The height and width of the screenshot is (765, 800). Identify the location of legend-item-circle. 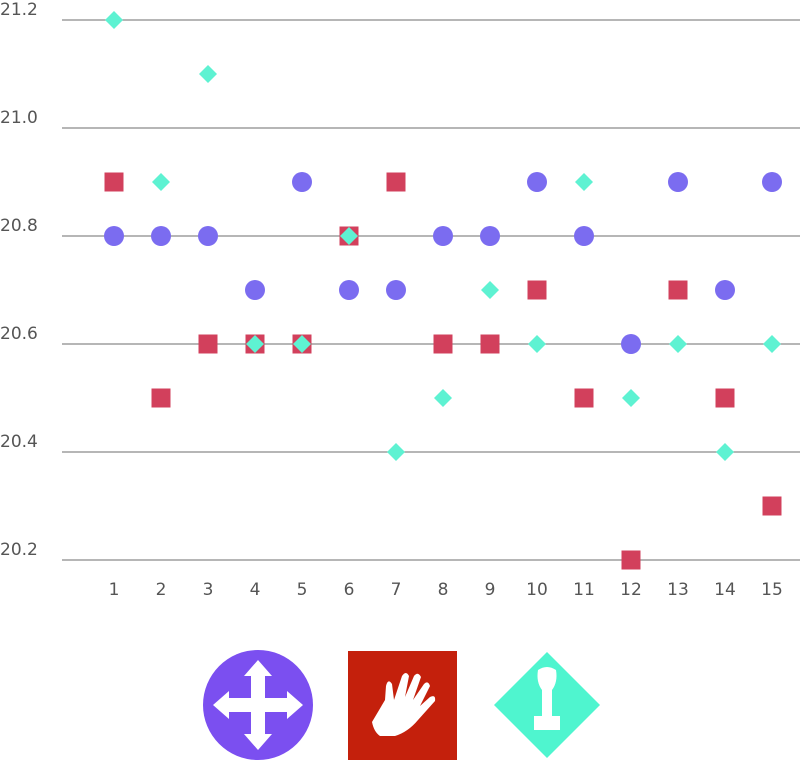
(258, 705).